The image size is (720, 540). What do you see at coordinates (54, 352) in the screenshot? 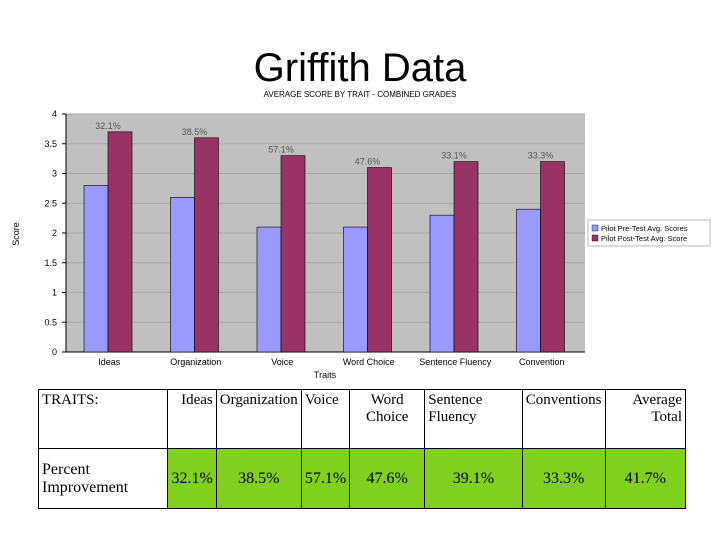
I see `y-tick-label: 0` at bounding box center [54, 352].